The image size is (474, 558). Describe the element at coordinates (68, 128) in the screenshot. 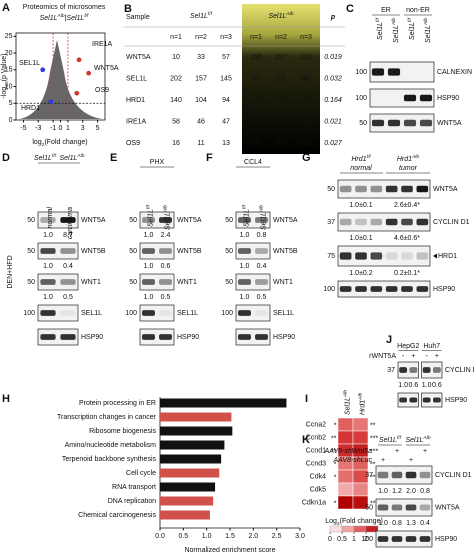

I see `x-tick-label: 1` at that location.